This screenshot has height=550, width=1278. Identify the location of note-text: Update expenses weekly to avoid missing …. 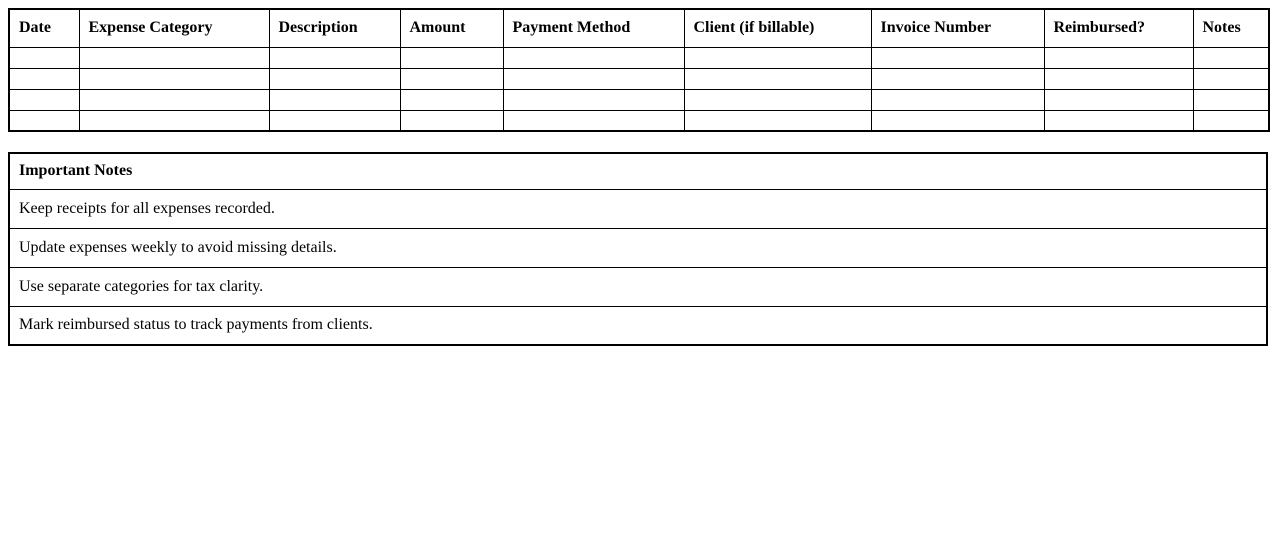
(638, 247).